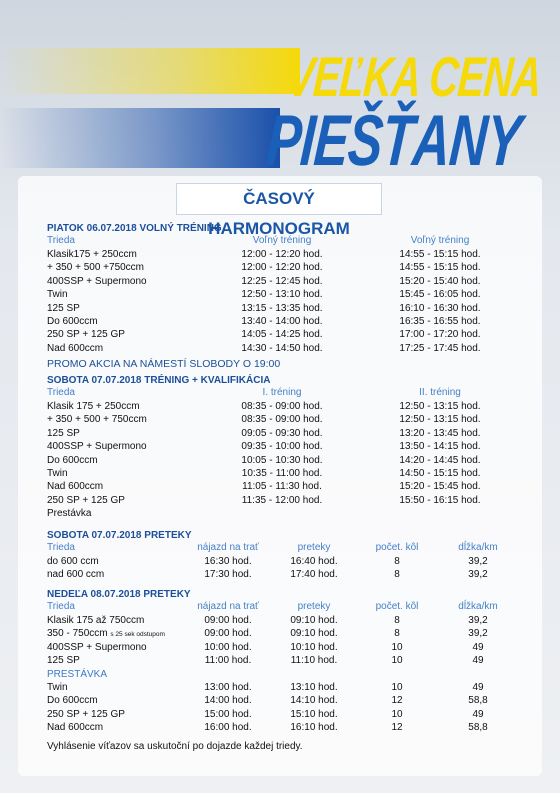 The height and width of the screenshot is (793, 560). I want to click on column-header: I. tréning, so click(282, 392).